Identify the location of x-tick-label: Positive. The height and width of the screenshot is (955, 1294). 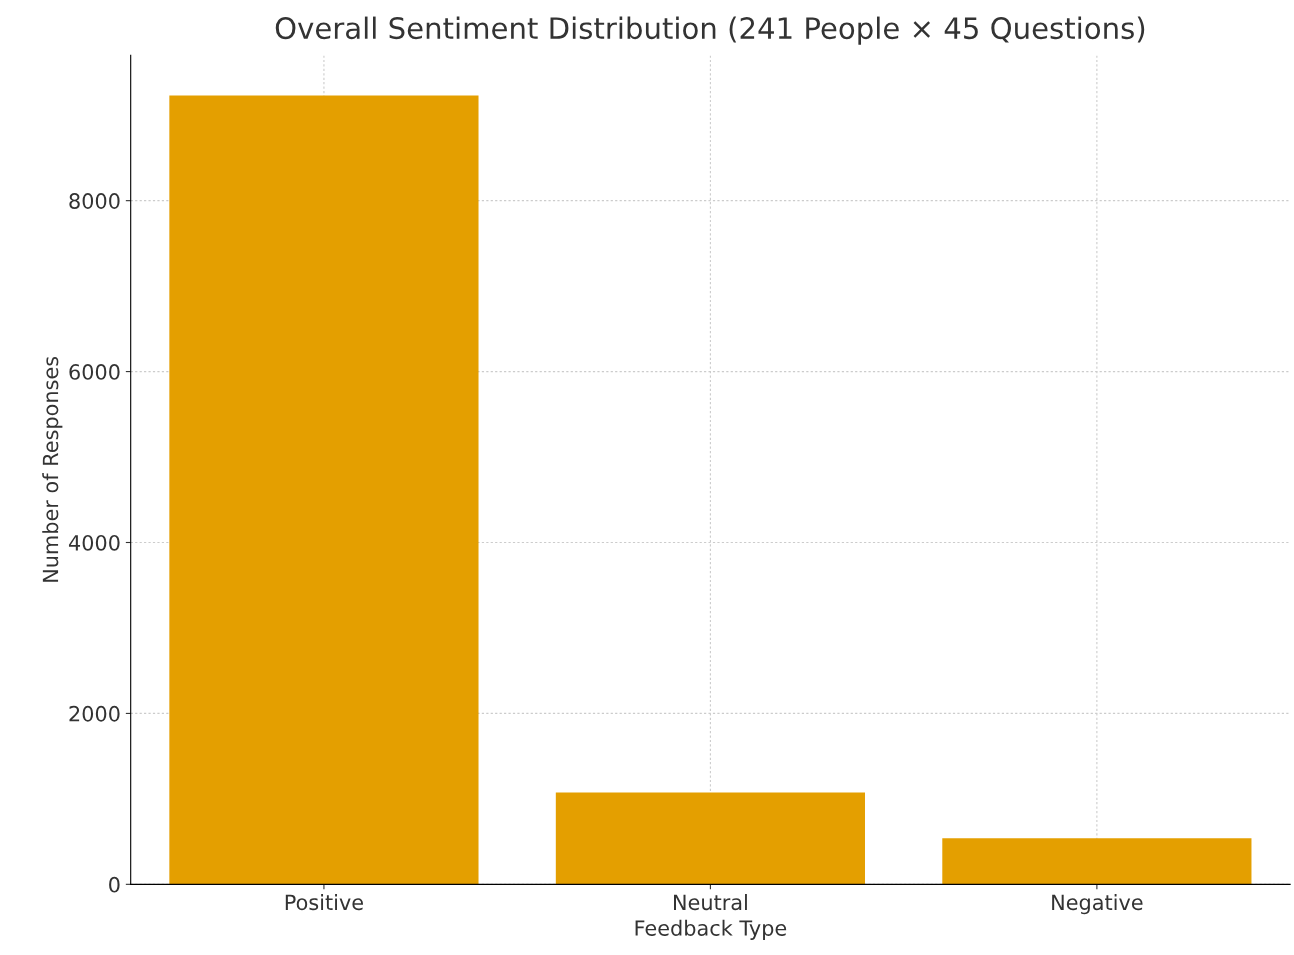
(324, 902).